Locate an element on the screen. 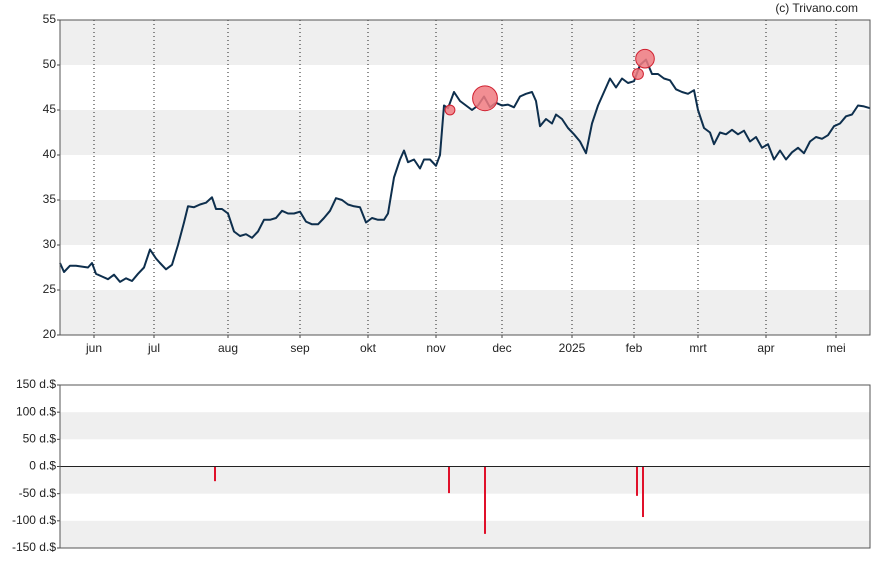 Image resolution: width=888 pixels, height=565 pixels. y-tick-label: 45 is located at coordinates (50, 109).